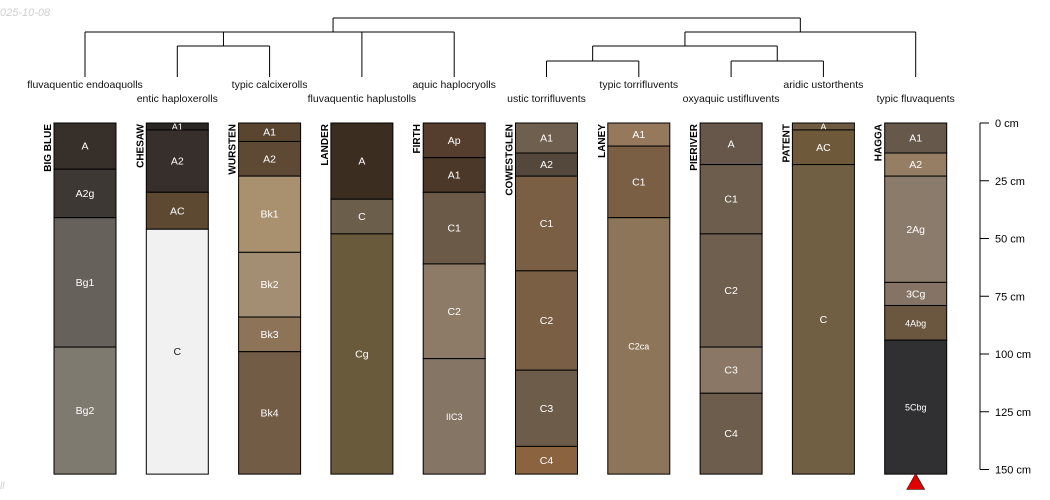 The width and height of the screenshot is (1050, 500). What do you see at coordinates (1010, 297) in the screenshot?
I see `depth-tick-label: 75 cm` at bounding box center [1010, 297].